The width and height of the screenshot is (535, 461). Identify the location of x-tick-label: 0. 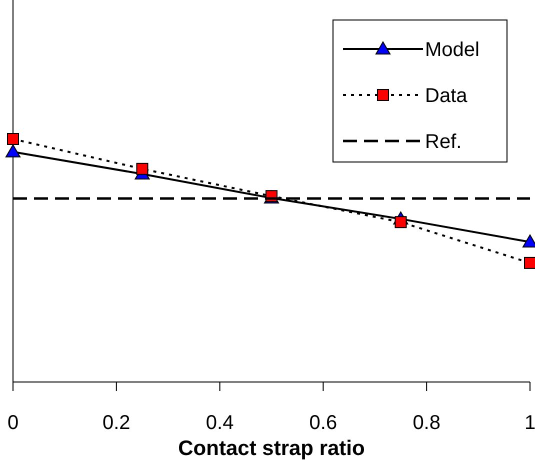
(13, 423).